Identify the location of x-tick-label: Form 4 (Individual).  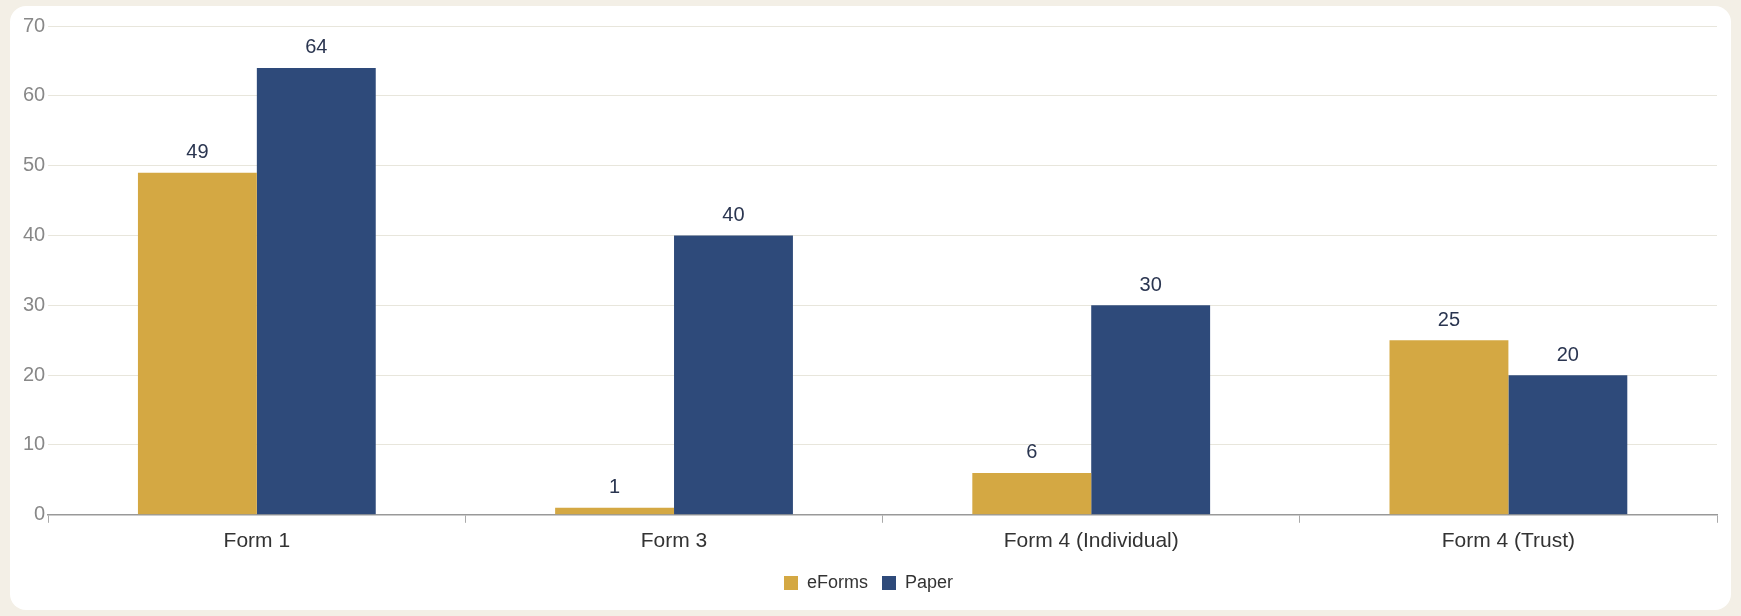
(1091, 540).